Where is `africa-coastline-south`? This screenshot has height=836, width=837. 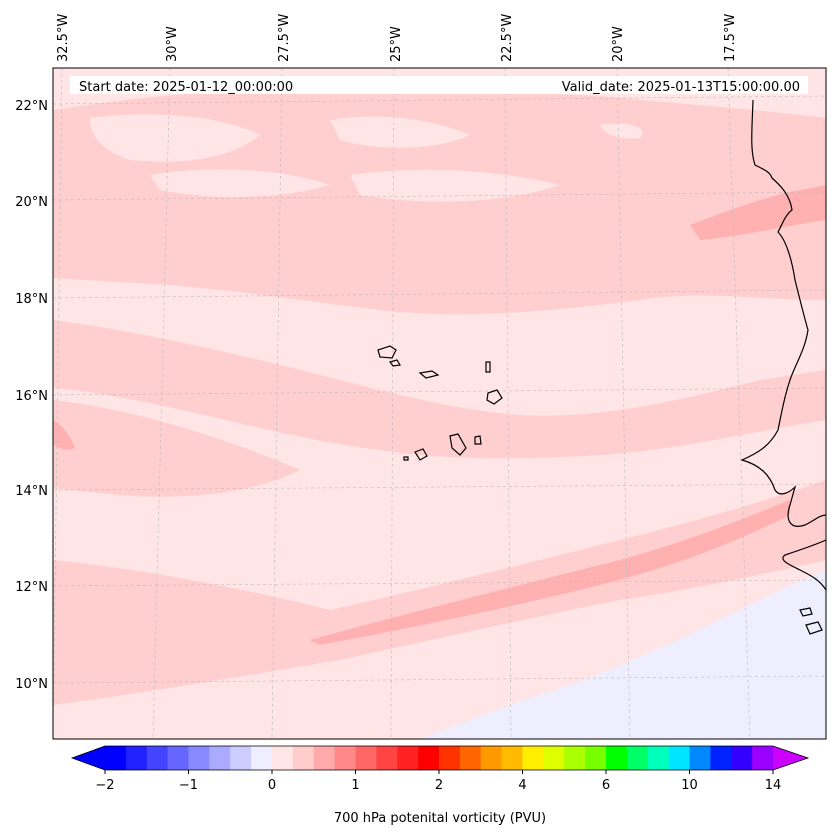 africa-coastline-south is located at coordinates (804, 565).